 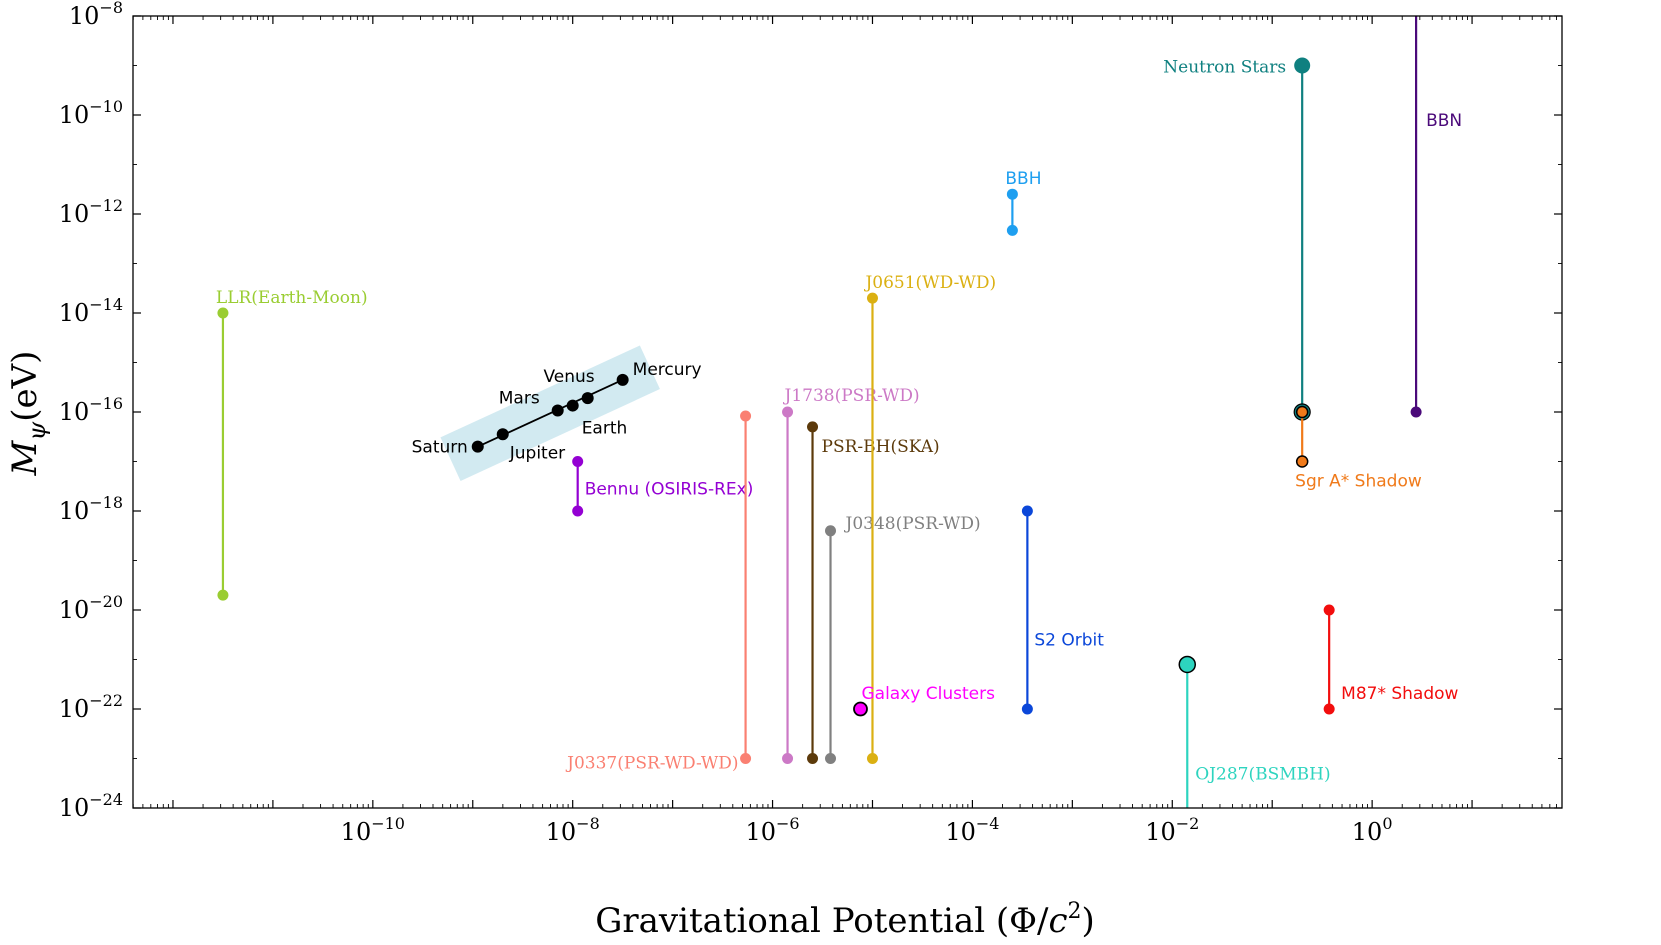 What do you see at coordinates (91, 113) in the screenshot?
I see `y-tick-label: 10−10` at bounding box center [91, 113].